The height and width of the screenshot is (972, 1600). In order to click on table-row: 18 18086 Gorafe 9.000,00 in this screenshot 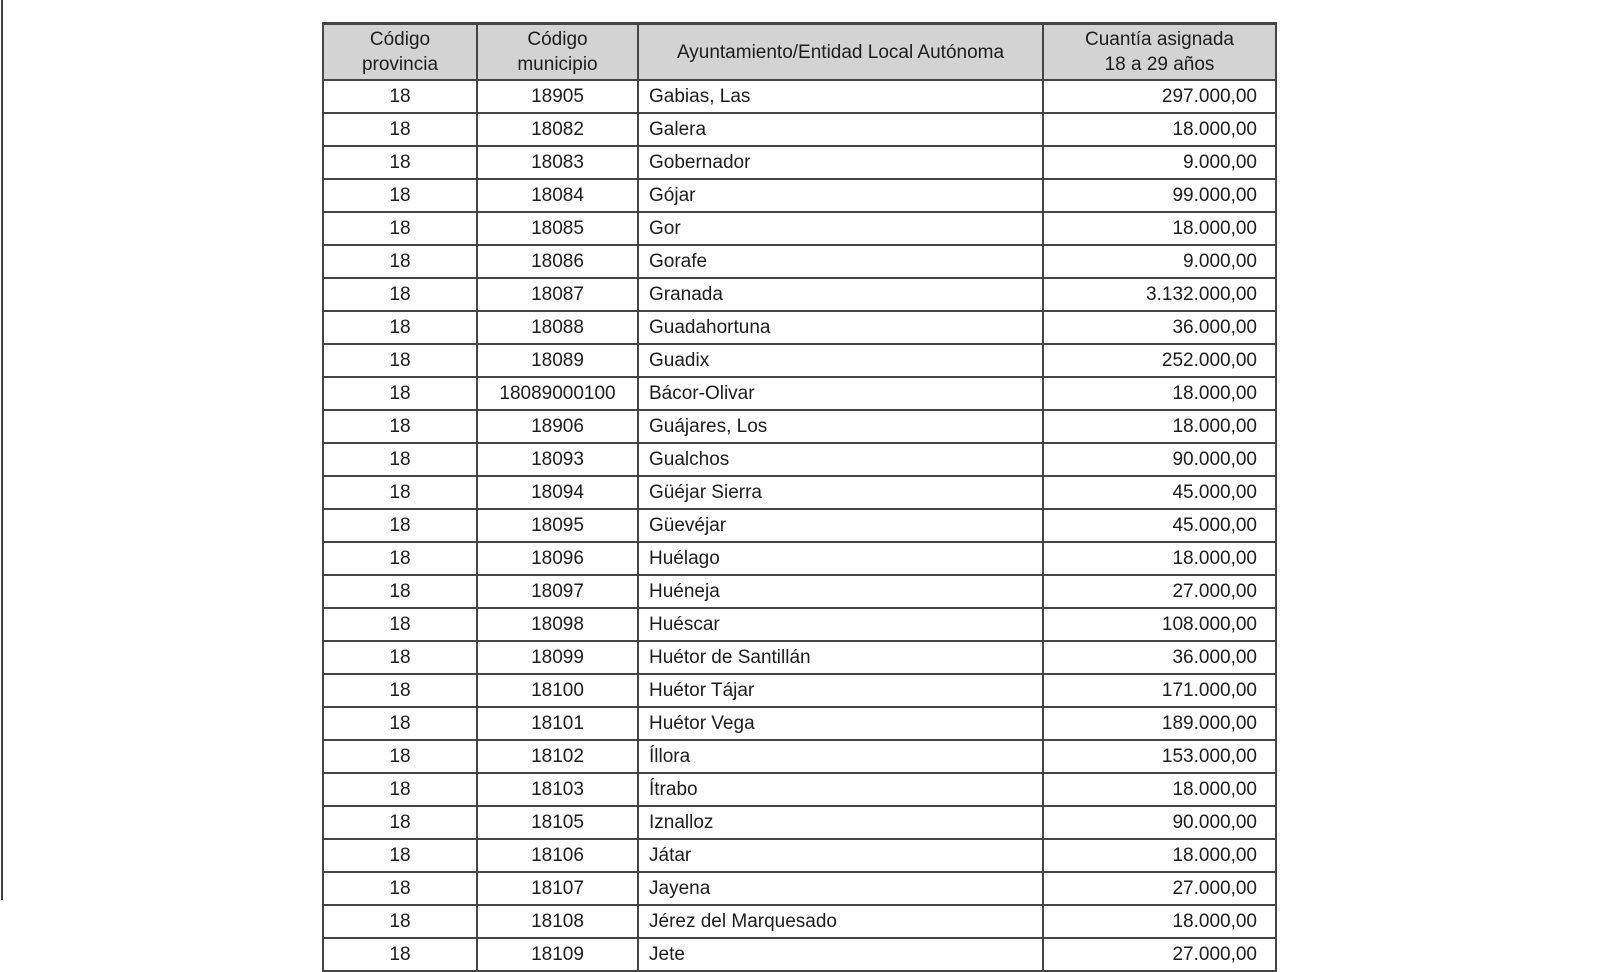, I will do `click(799, 261)`.